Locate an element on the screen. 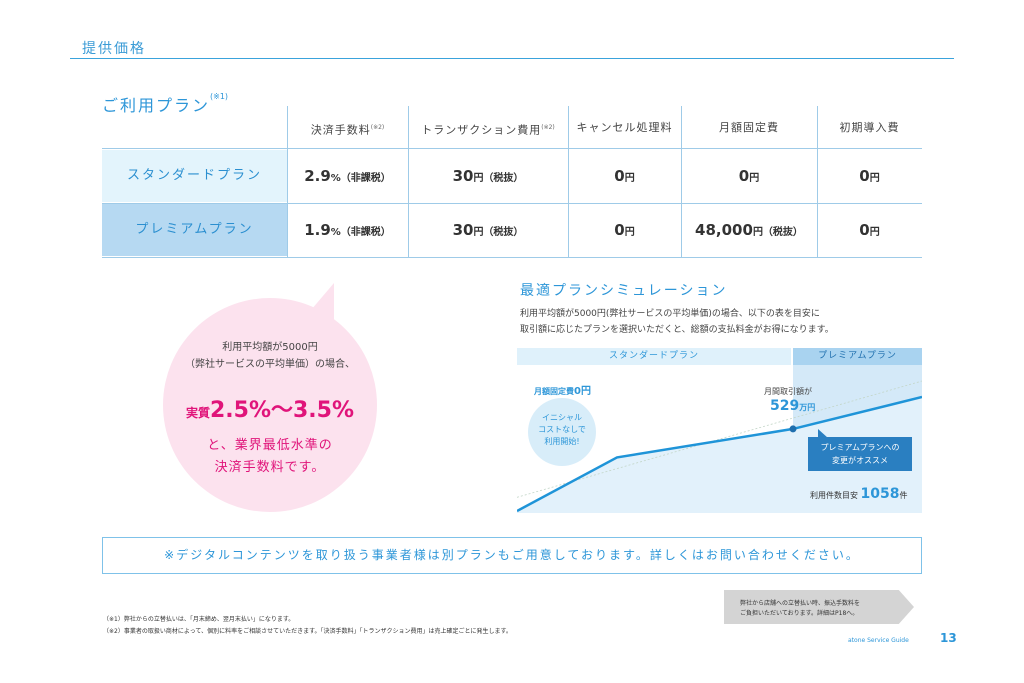  simulation-description: 利用平均額が5000円(弊社サービスの平均単価)の場合、以下の表を目安に is located at coordinates (670, 314).